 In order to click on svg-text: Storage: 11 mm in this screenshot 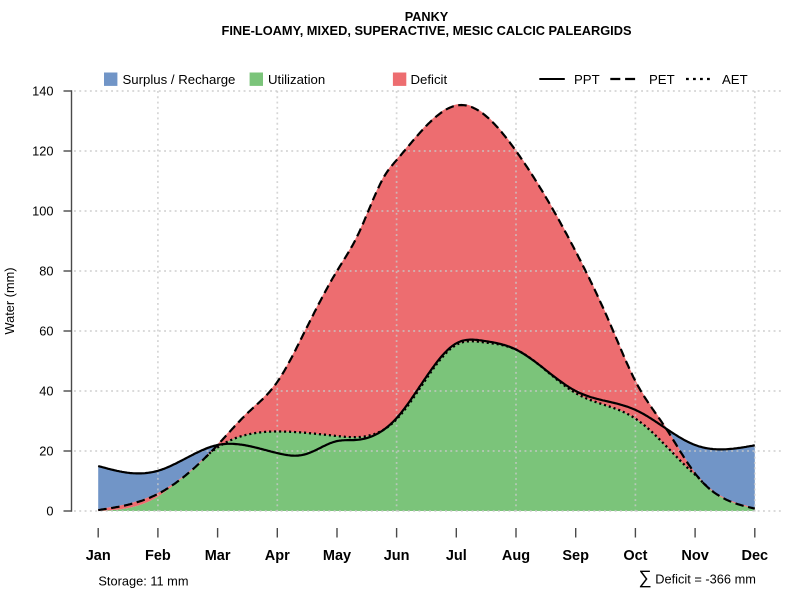, I will do `click(143, 581)`.